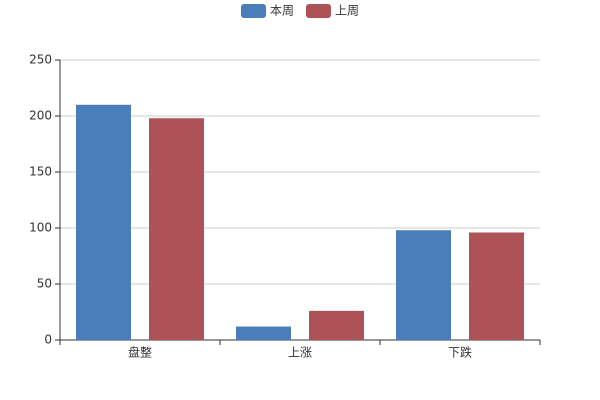 The image size is (600, 400). I want to click on y-tick-label: 250, so click(40, 60).